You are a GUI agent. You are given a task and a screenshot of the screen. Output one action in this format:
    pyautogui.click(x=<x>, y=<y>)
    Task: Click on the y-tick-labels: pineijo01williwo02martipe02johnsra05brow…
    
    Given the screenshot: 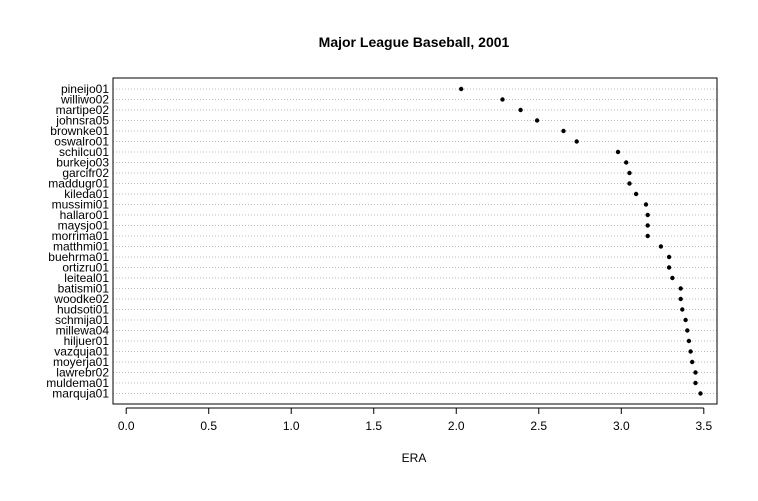 What is the action you would take?
    pyautogui.click(x=77, y=241)
    